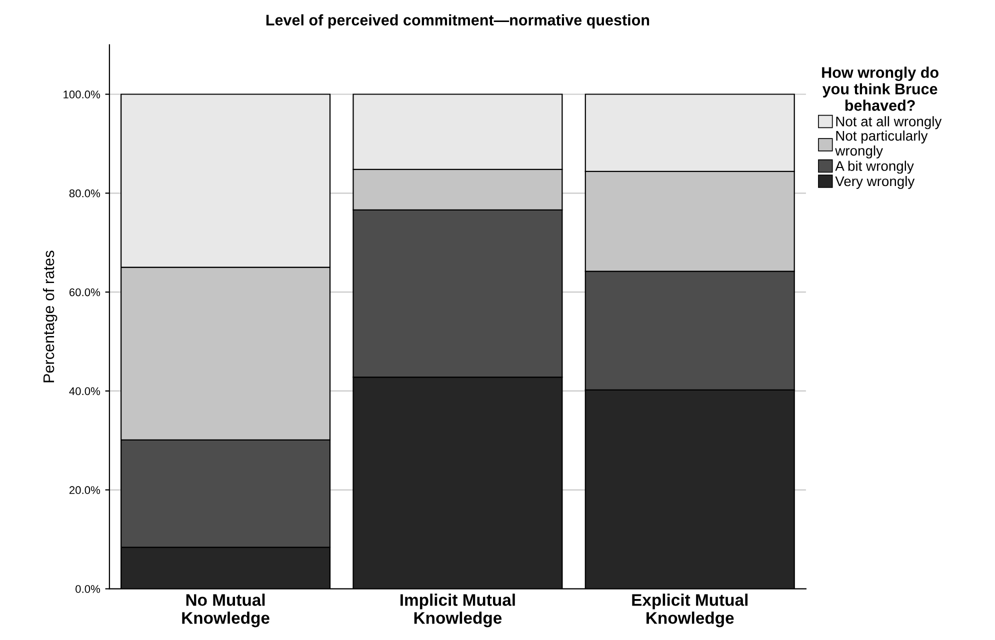 Image resolution: width=995 pixels, height=640 pixels. I want to click on chart-title: Level of perceived commitment—normative question, so click(458, 21).